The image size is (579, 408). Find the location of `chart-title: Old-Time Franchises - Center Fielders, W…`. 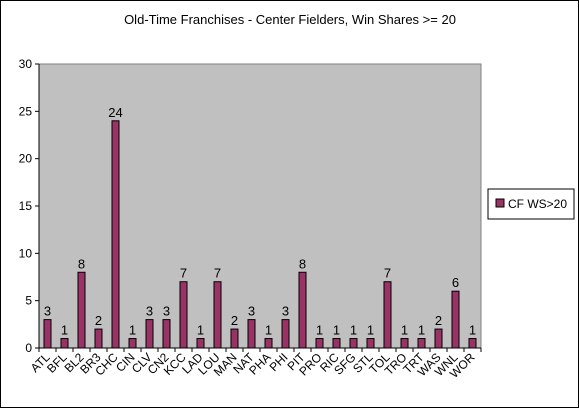

chart-title: Old-Time Franchises - Center Fielders, W… is located at coordinates (290, 19).